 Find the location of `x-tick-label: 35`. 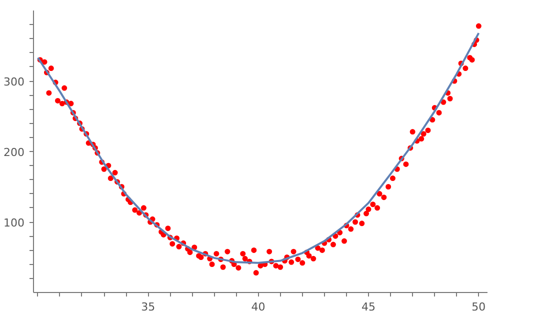

x-tick-label: 35 is located at coordinates (148, 307).